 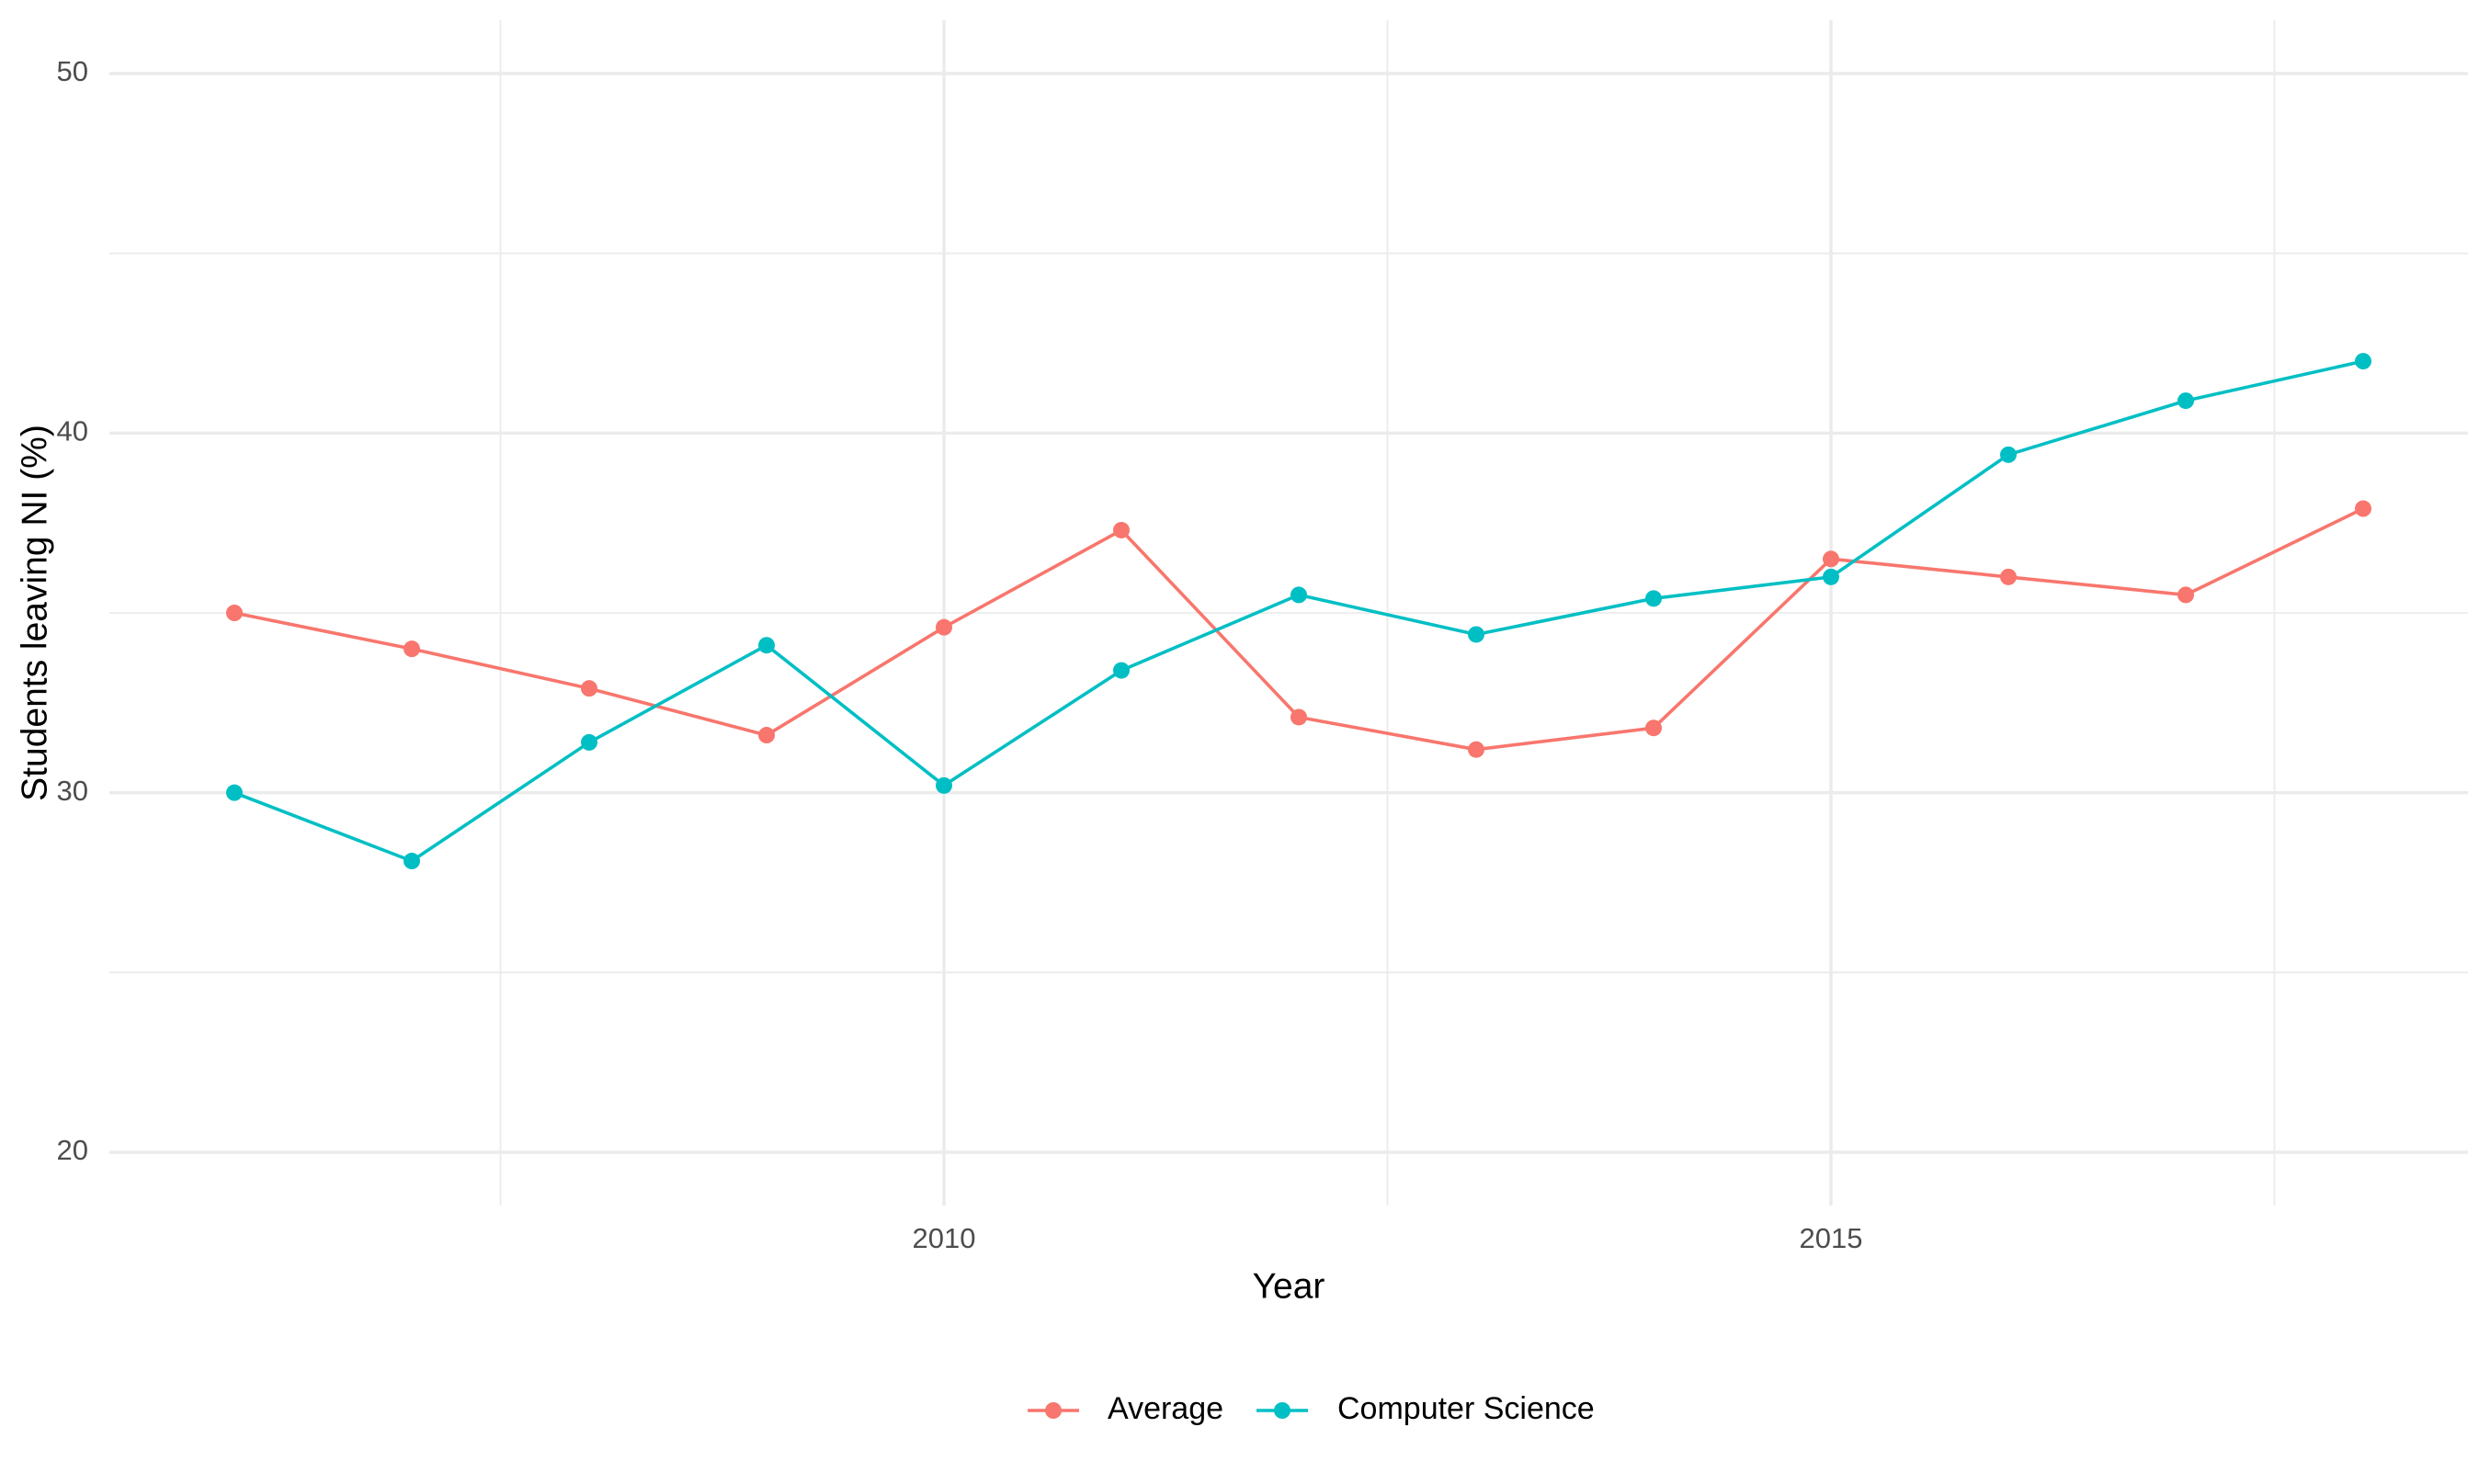 What do you see at coordinates (1289, 1286) in the screenshot?
I see `x-axis-title: Year` at bounding box center [1289, 1286].